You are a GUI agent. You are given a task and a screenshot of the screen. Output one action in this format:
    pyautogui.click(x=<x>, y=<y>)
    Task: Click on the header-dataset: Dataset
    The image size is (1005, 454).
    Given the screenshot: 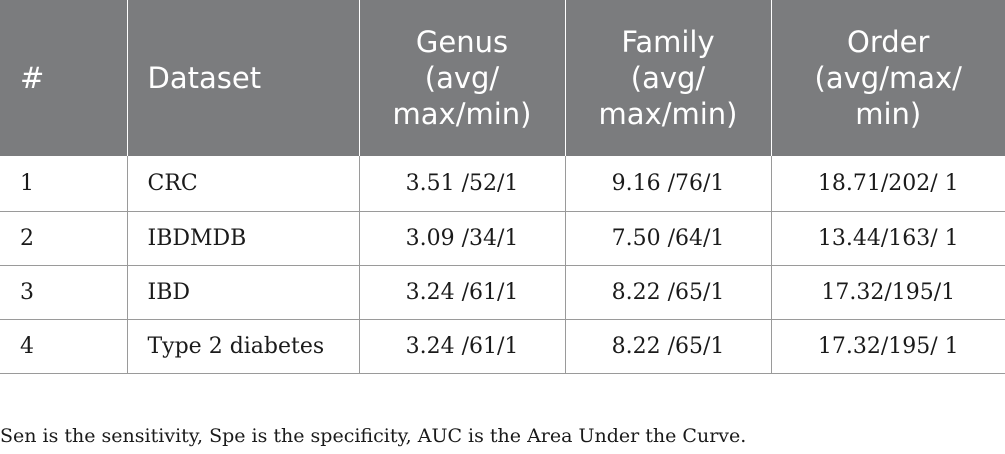 What is the action you would take?
    pyautogui.click(x=242, y=78)
    